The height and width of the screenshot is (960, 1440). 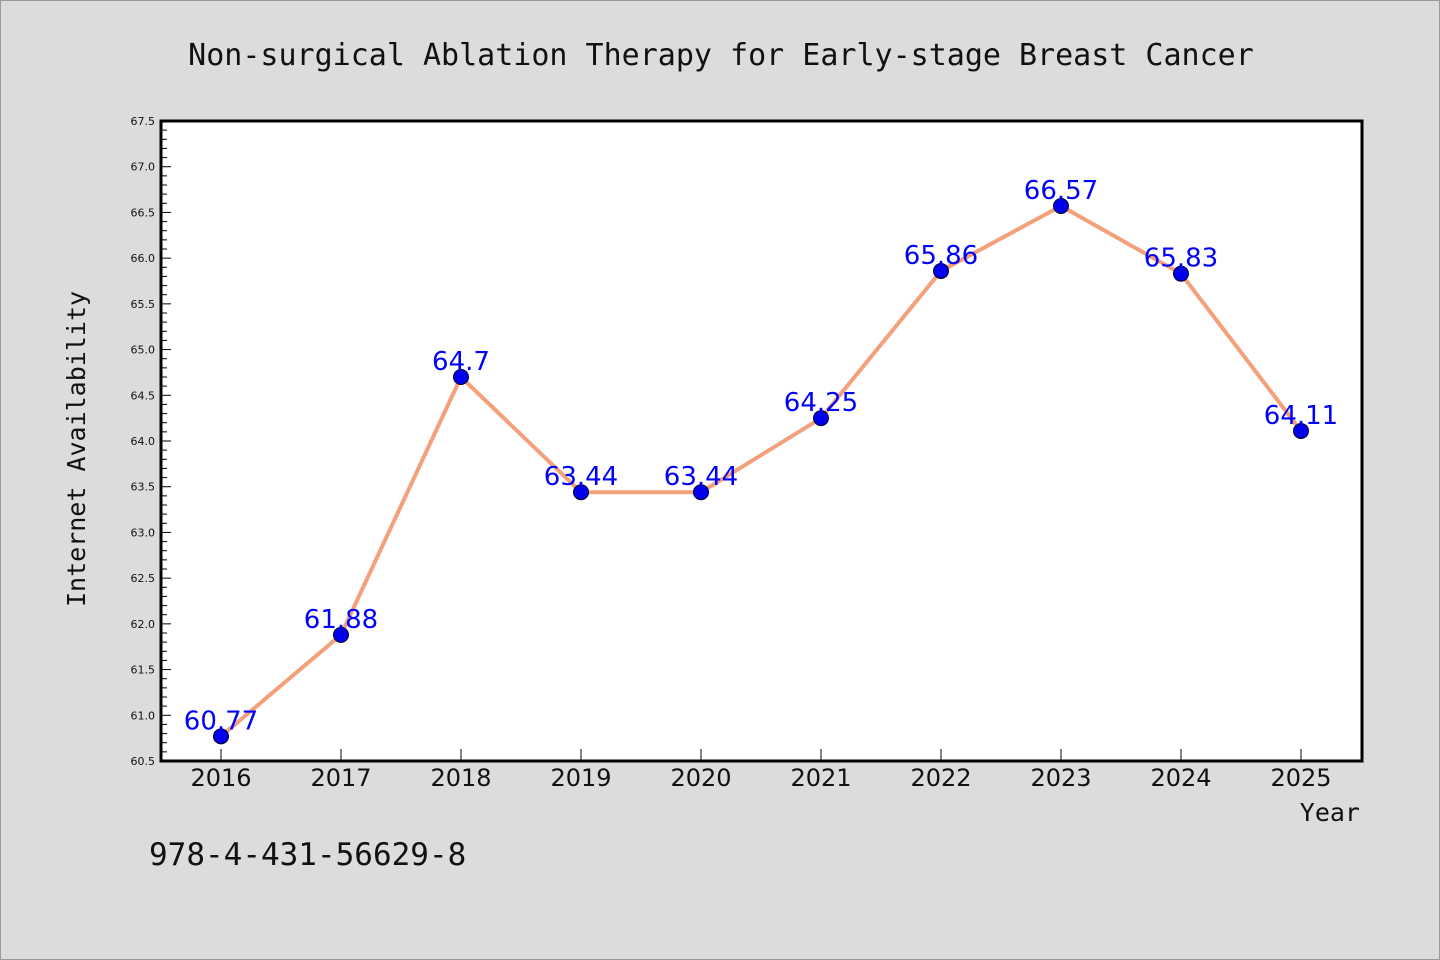 I want to click on y-tick-label: 67.5, so click(x=143, y=121).